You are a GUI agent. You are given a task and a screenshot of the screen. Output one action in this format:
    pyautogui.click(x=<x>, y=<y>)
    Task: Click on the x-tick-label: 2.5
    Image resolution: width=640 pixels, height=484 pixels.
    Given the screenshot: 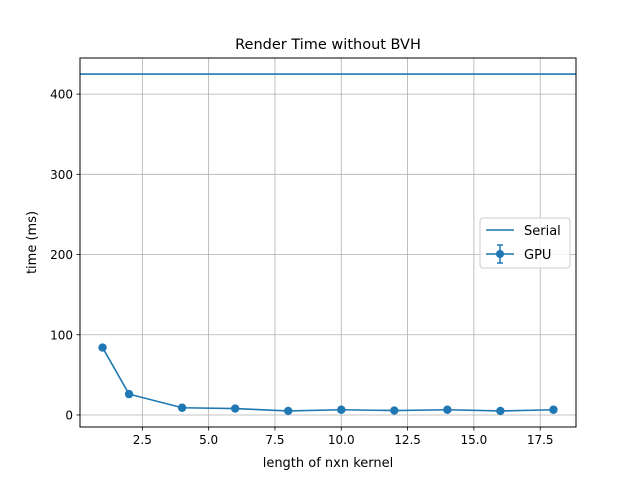 What is the action you would take?
    pyautogui.click(x=142, y=440)
    